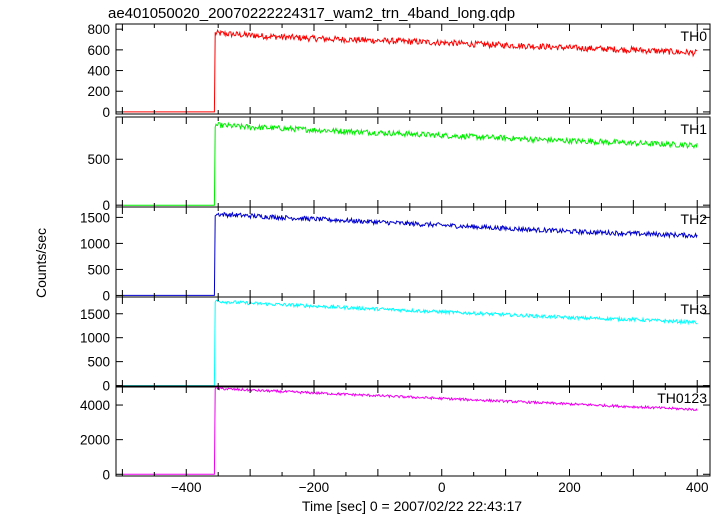 This screenshot has height=516, width=722. What do you see at coordinates (410, 70) in the screenshot?
I see `series-line-th0` at bounding box center [410, 70].